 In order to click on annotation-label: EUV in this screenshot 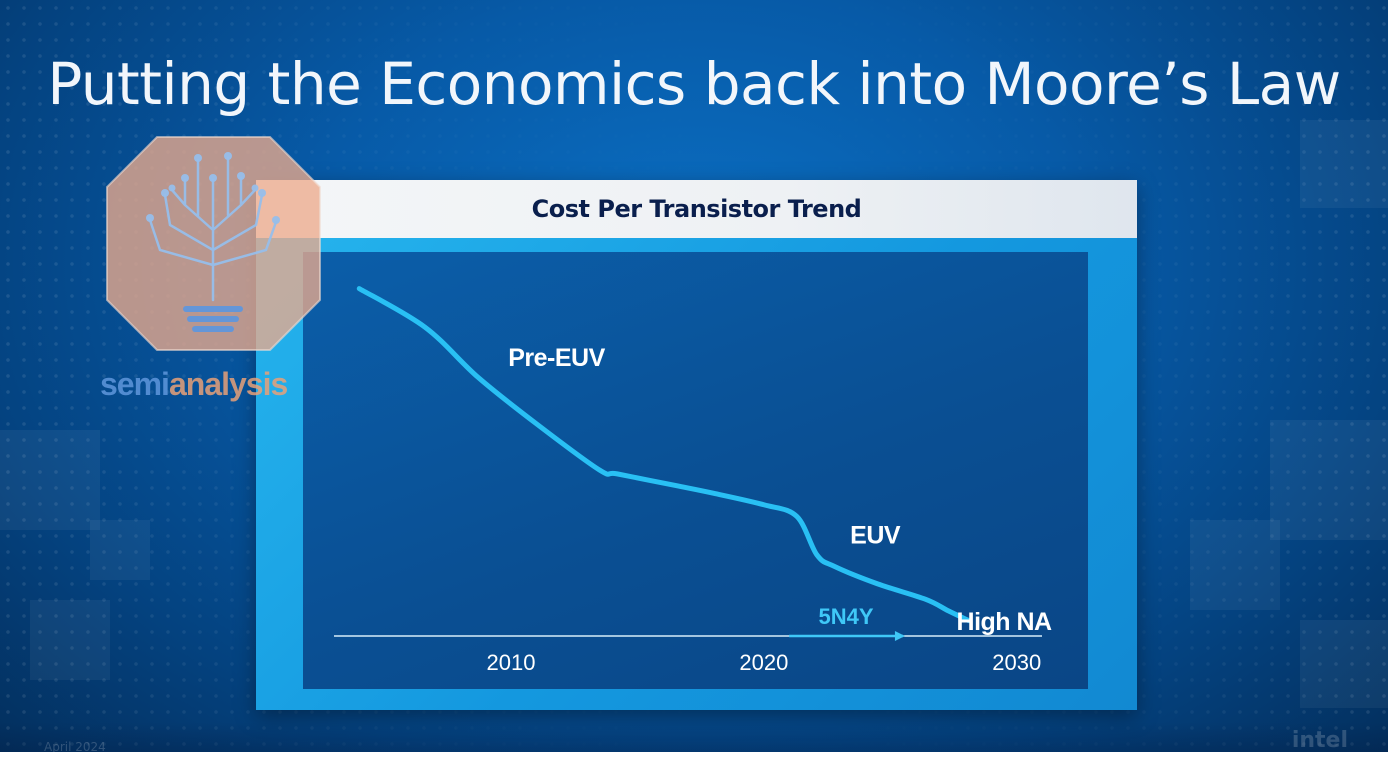, I will do `click(875, 535)`.